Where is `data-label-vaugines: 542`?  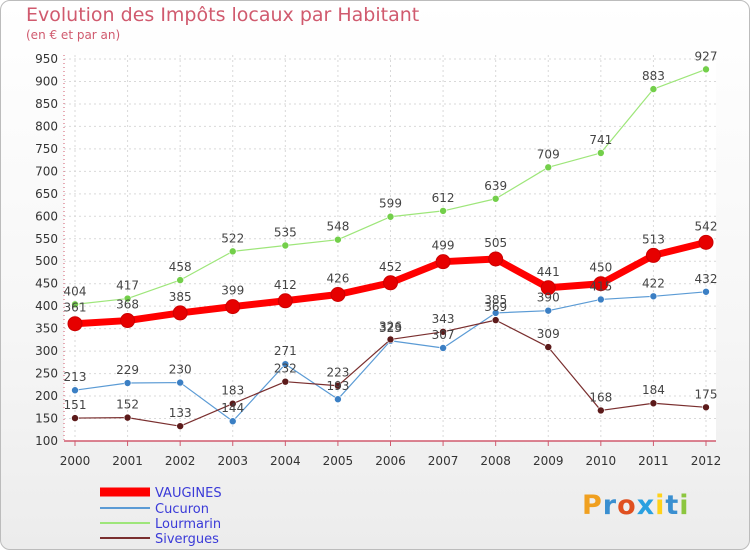 data-label-vaugines: 542 is located at coordinates (706, 226).